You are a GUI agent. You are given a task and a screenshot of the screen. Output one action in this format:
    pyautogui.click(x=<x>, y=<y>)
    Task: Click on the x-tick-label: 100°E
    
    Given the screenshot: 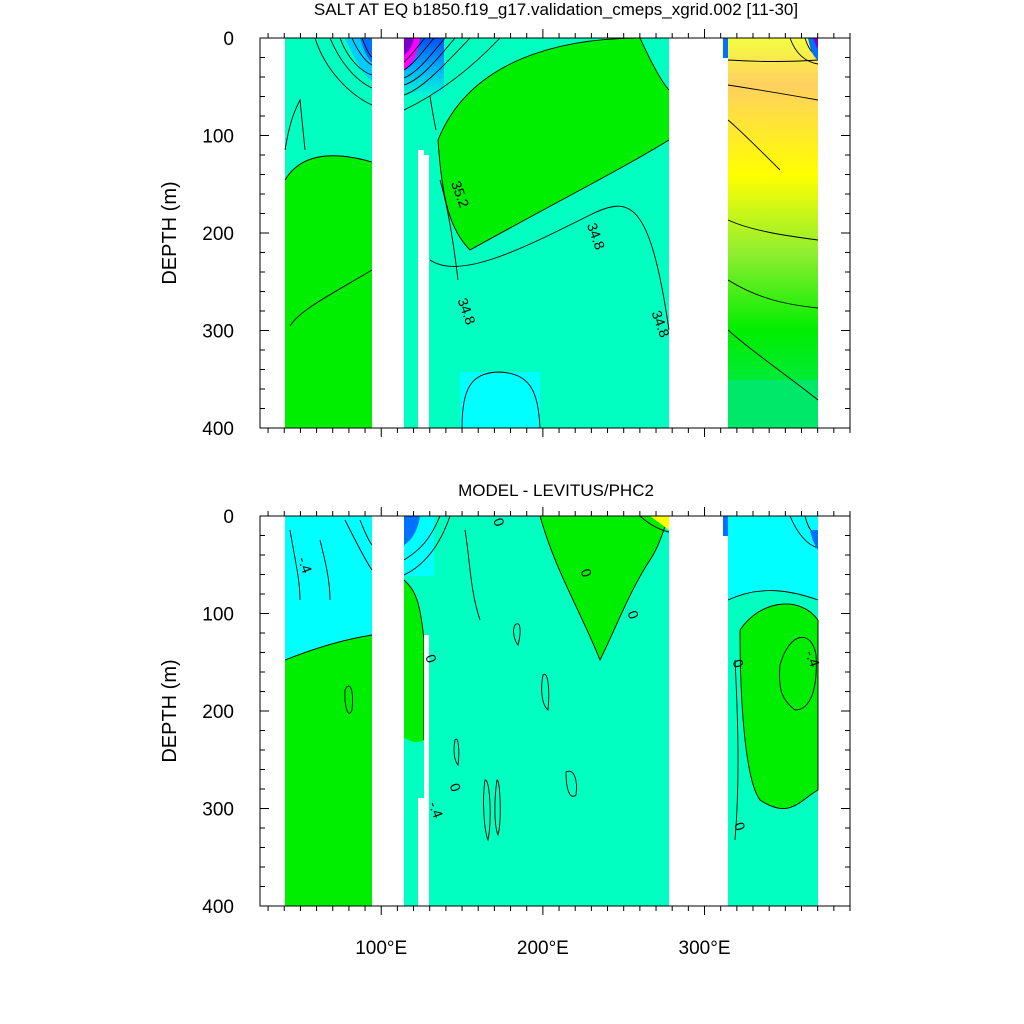 What is the action you would take?
    pyautogui.click(x=381, y=948)
    